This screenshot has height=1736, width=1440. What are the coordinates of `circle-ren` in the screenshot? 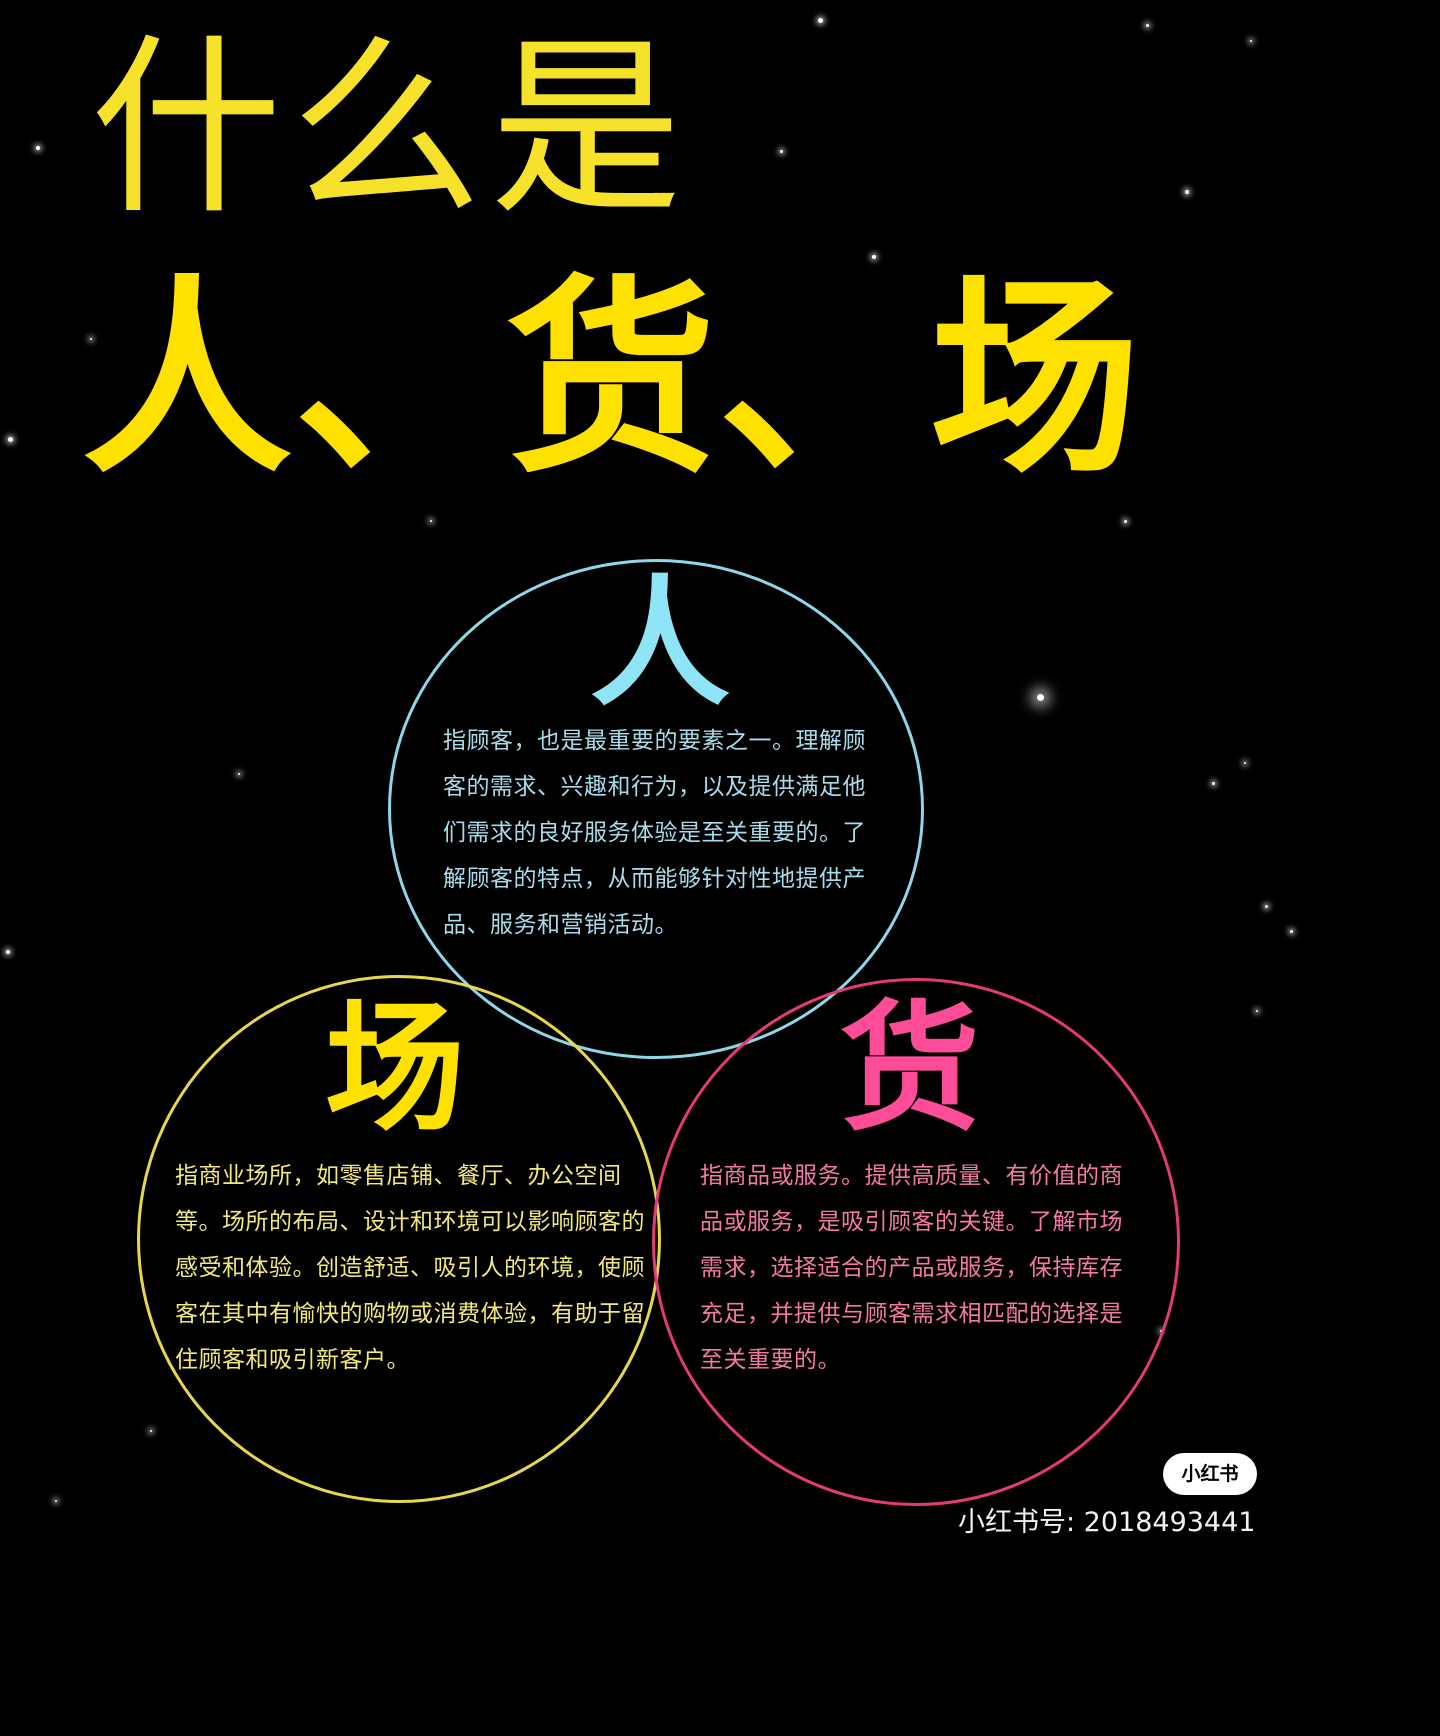 It's located at (656, 809).